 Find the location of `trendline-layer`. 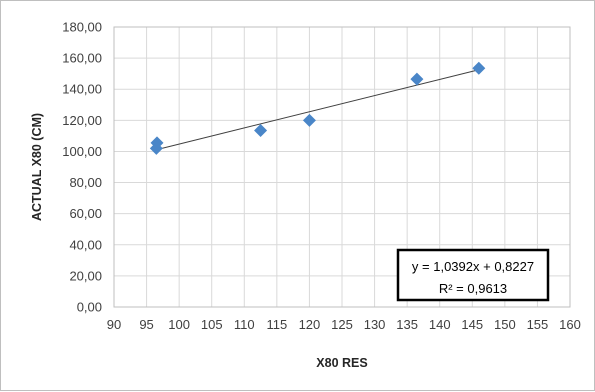

trendline-layer is located at coordinates (317, 110).